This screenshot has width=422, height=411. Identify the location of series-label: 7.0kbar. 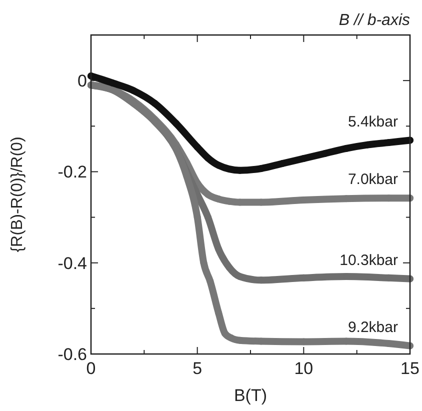
(373, 179).